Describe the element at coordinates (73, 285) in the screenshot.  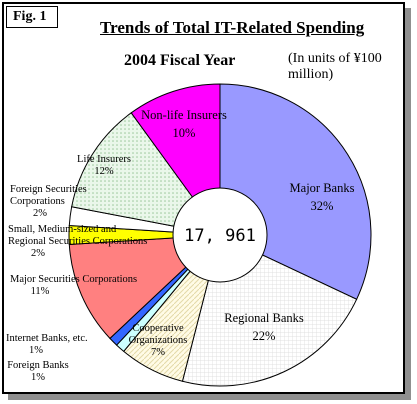
I see `slice-label-major-securities-corporations: Major Securities Corporations 11%` at that location.